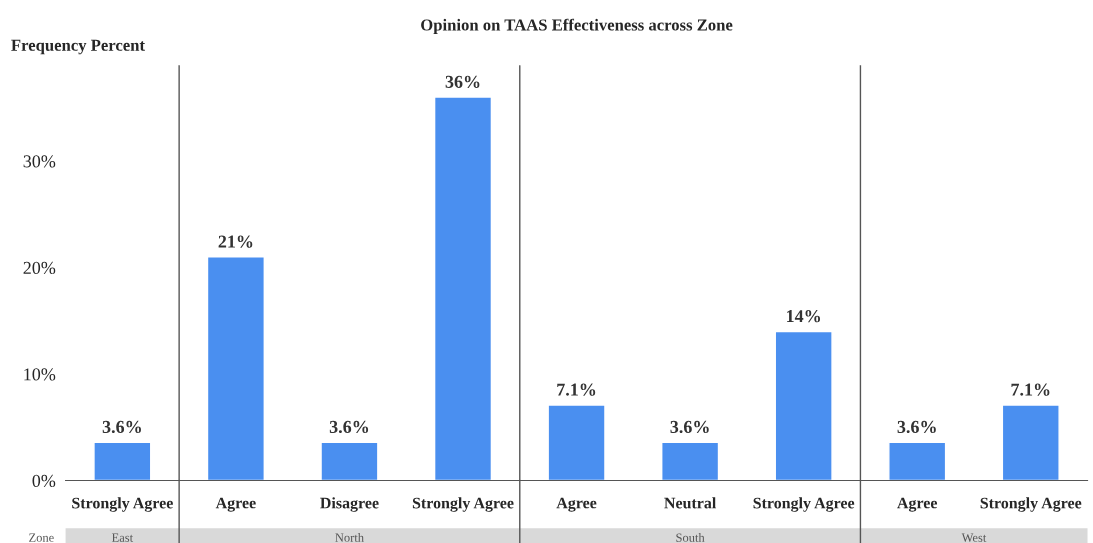  Describe the element at coordinates (462, 81) in the screenshot. I see `data-label: 36%` at that location.